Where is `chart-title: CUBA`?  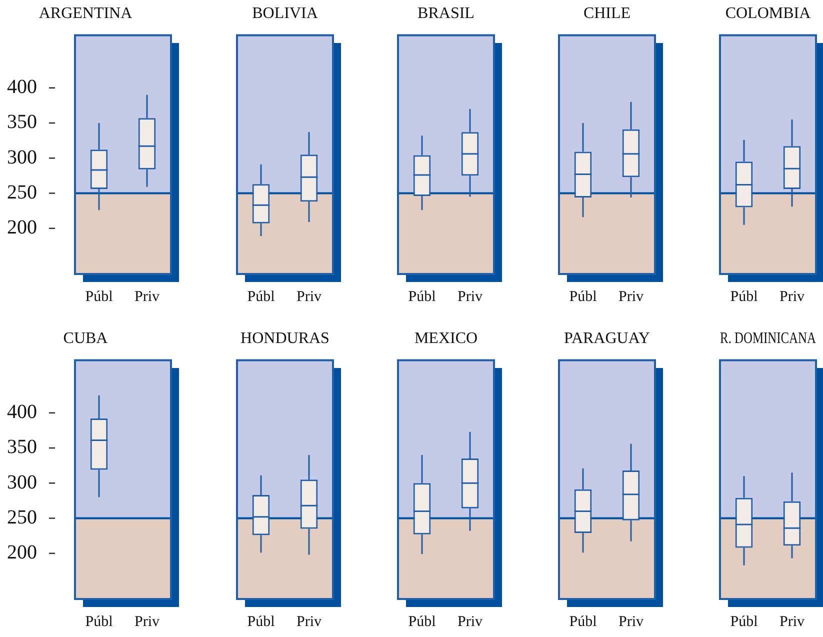
chart-title: CUBA is located at coordinates (85, 338).